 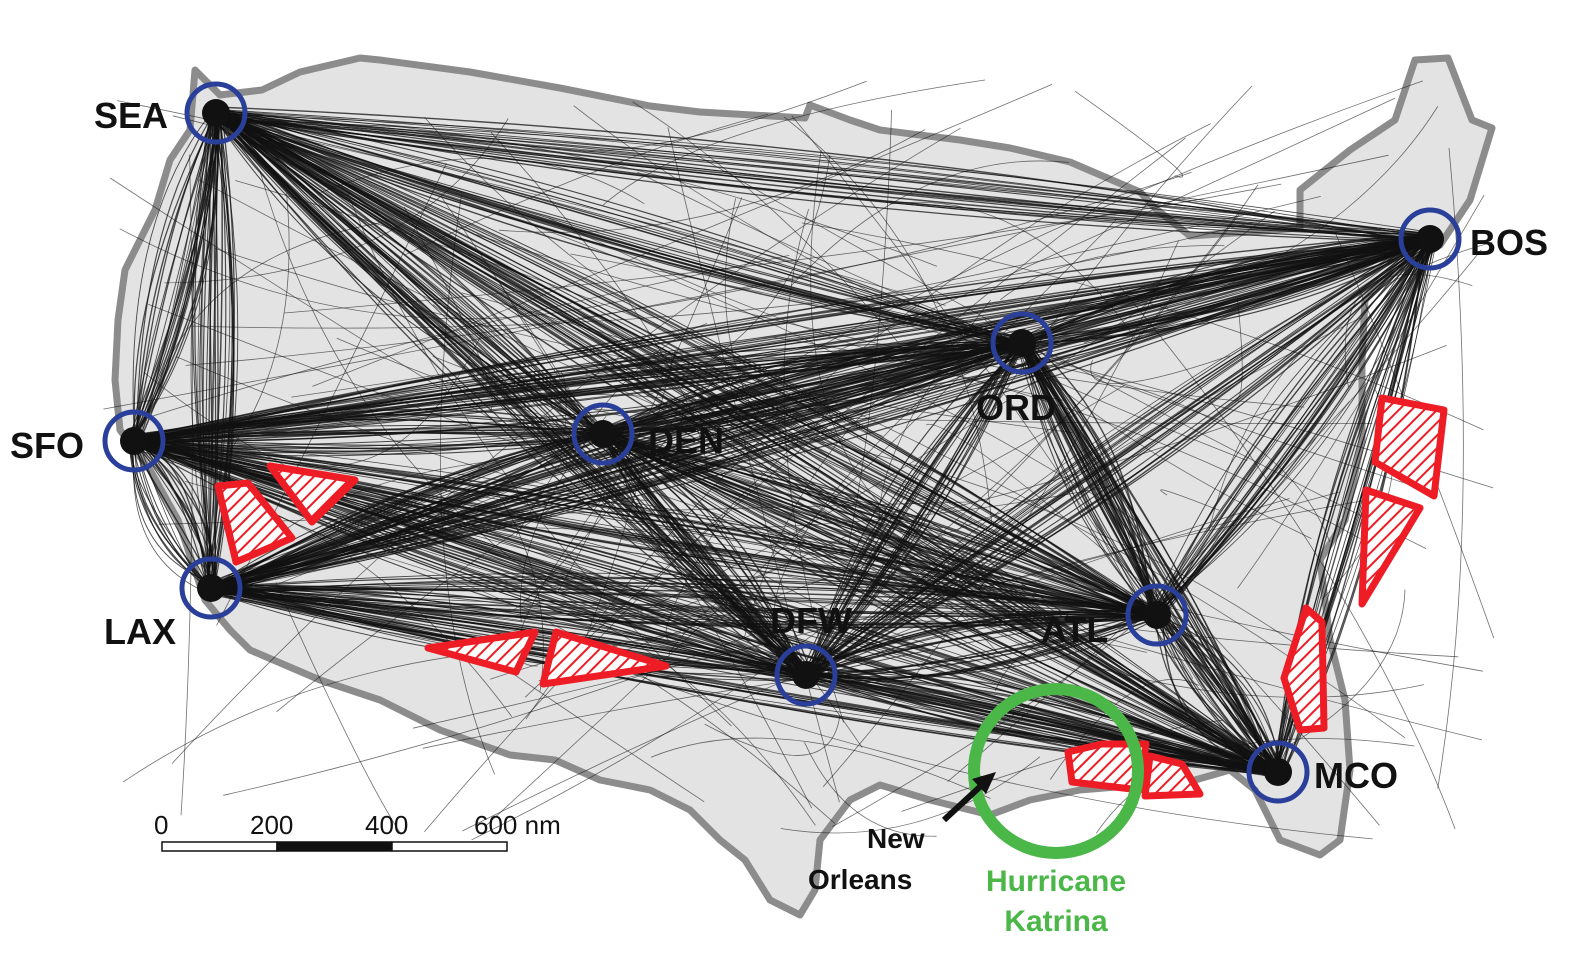 I want to click on hurricane-label-line-2: Katrina, so click(x=1056, y=921).